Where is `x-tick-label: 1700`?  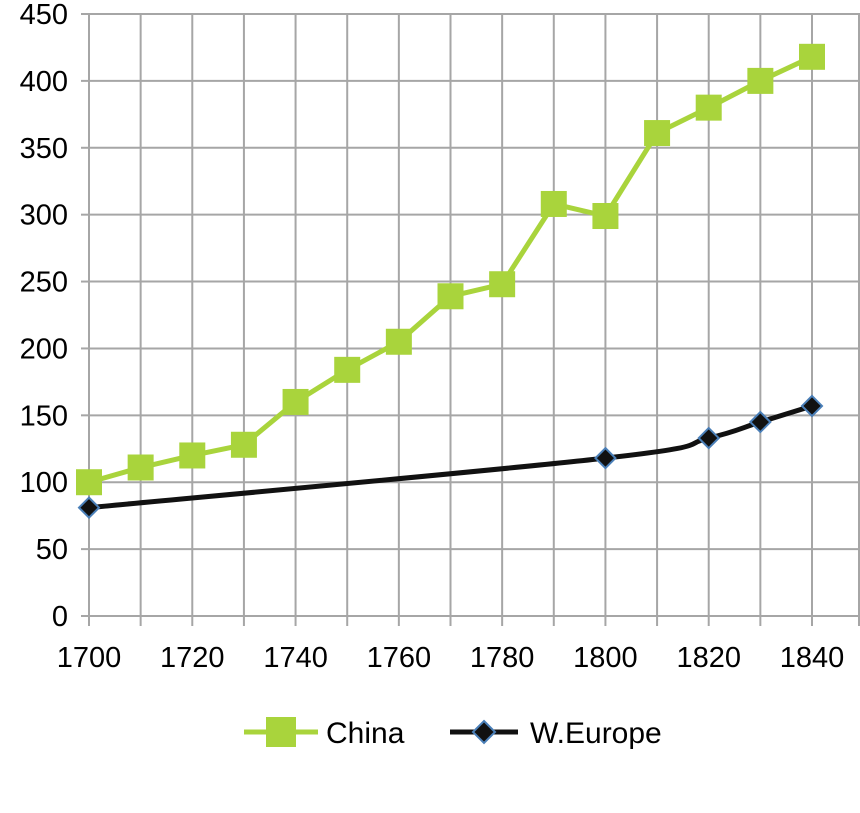
x-tick-label: 1700 is located at coordinates (89, 658).